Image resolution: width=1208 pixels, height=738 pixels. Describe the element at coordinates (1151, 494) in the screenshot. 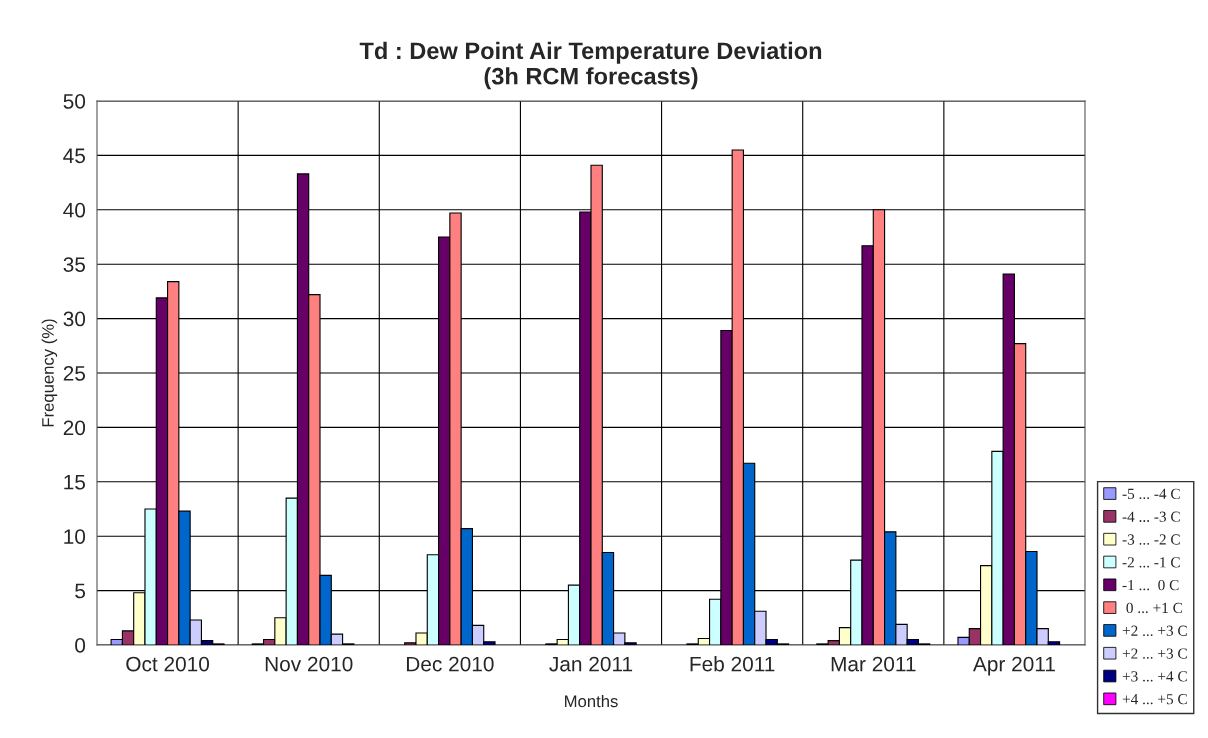

I see `legend-label: -5 ... -4 C` at that location.